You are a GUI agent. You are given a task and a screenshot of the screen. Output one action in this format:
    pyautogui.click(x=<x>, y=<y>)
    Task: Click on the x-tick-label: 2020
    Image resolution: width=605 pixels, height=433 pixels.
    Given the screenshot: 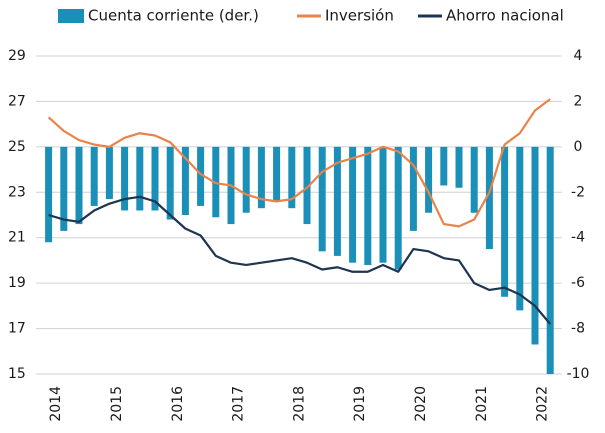 What is the action you would take?
    pyautogui.click(x=421, y=404)
    